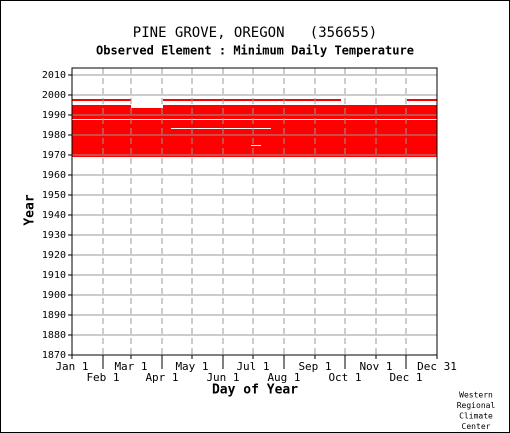 The image size is (510, 433). I want to click on x-tick-label: Dec 1, so click(405, 377).